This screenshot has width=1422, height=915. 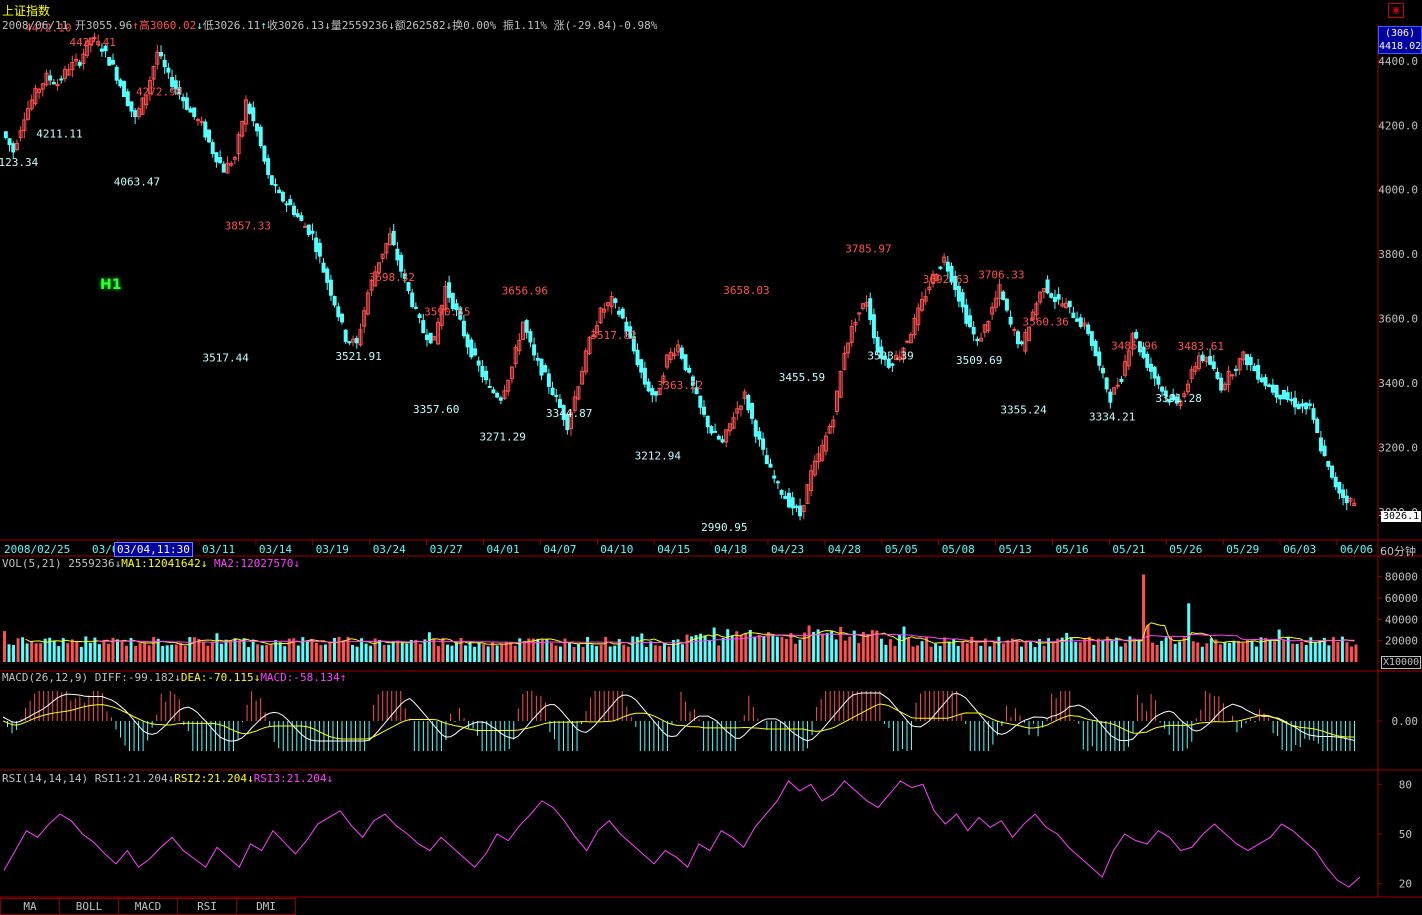 What do you see at coordinates (1398, 551) in the screenshot?
I see `period-label: 60分钟` at bounding box center [1398, 551].